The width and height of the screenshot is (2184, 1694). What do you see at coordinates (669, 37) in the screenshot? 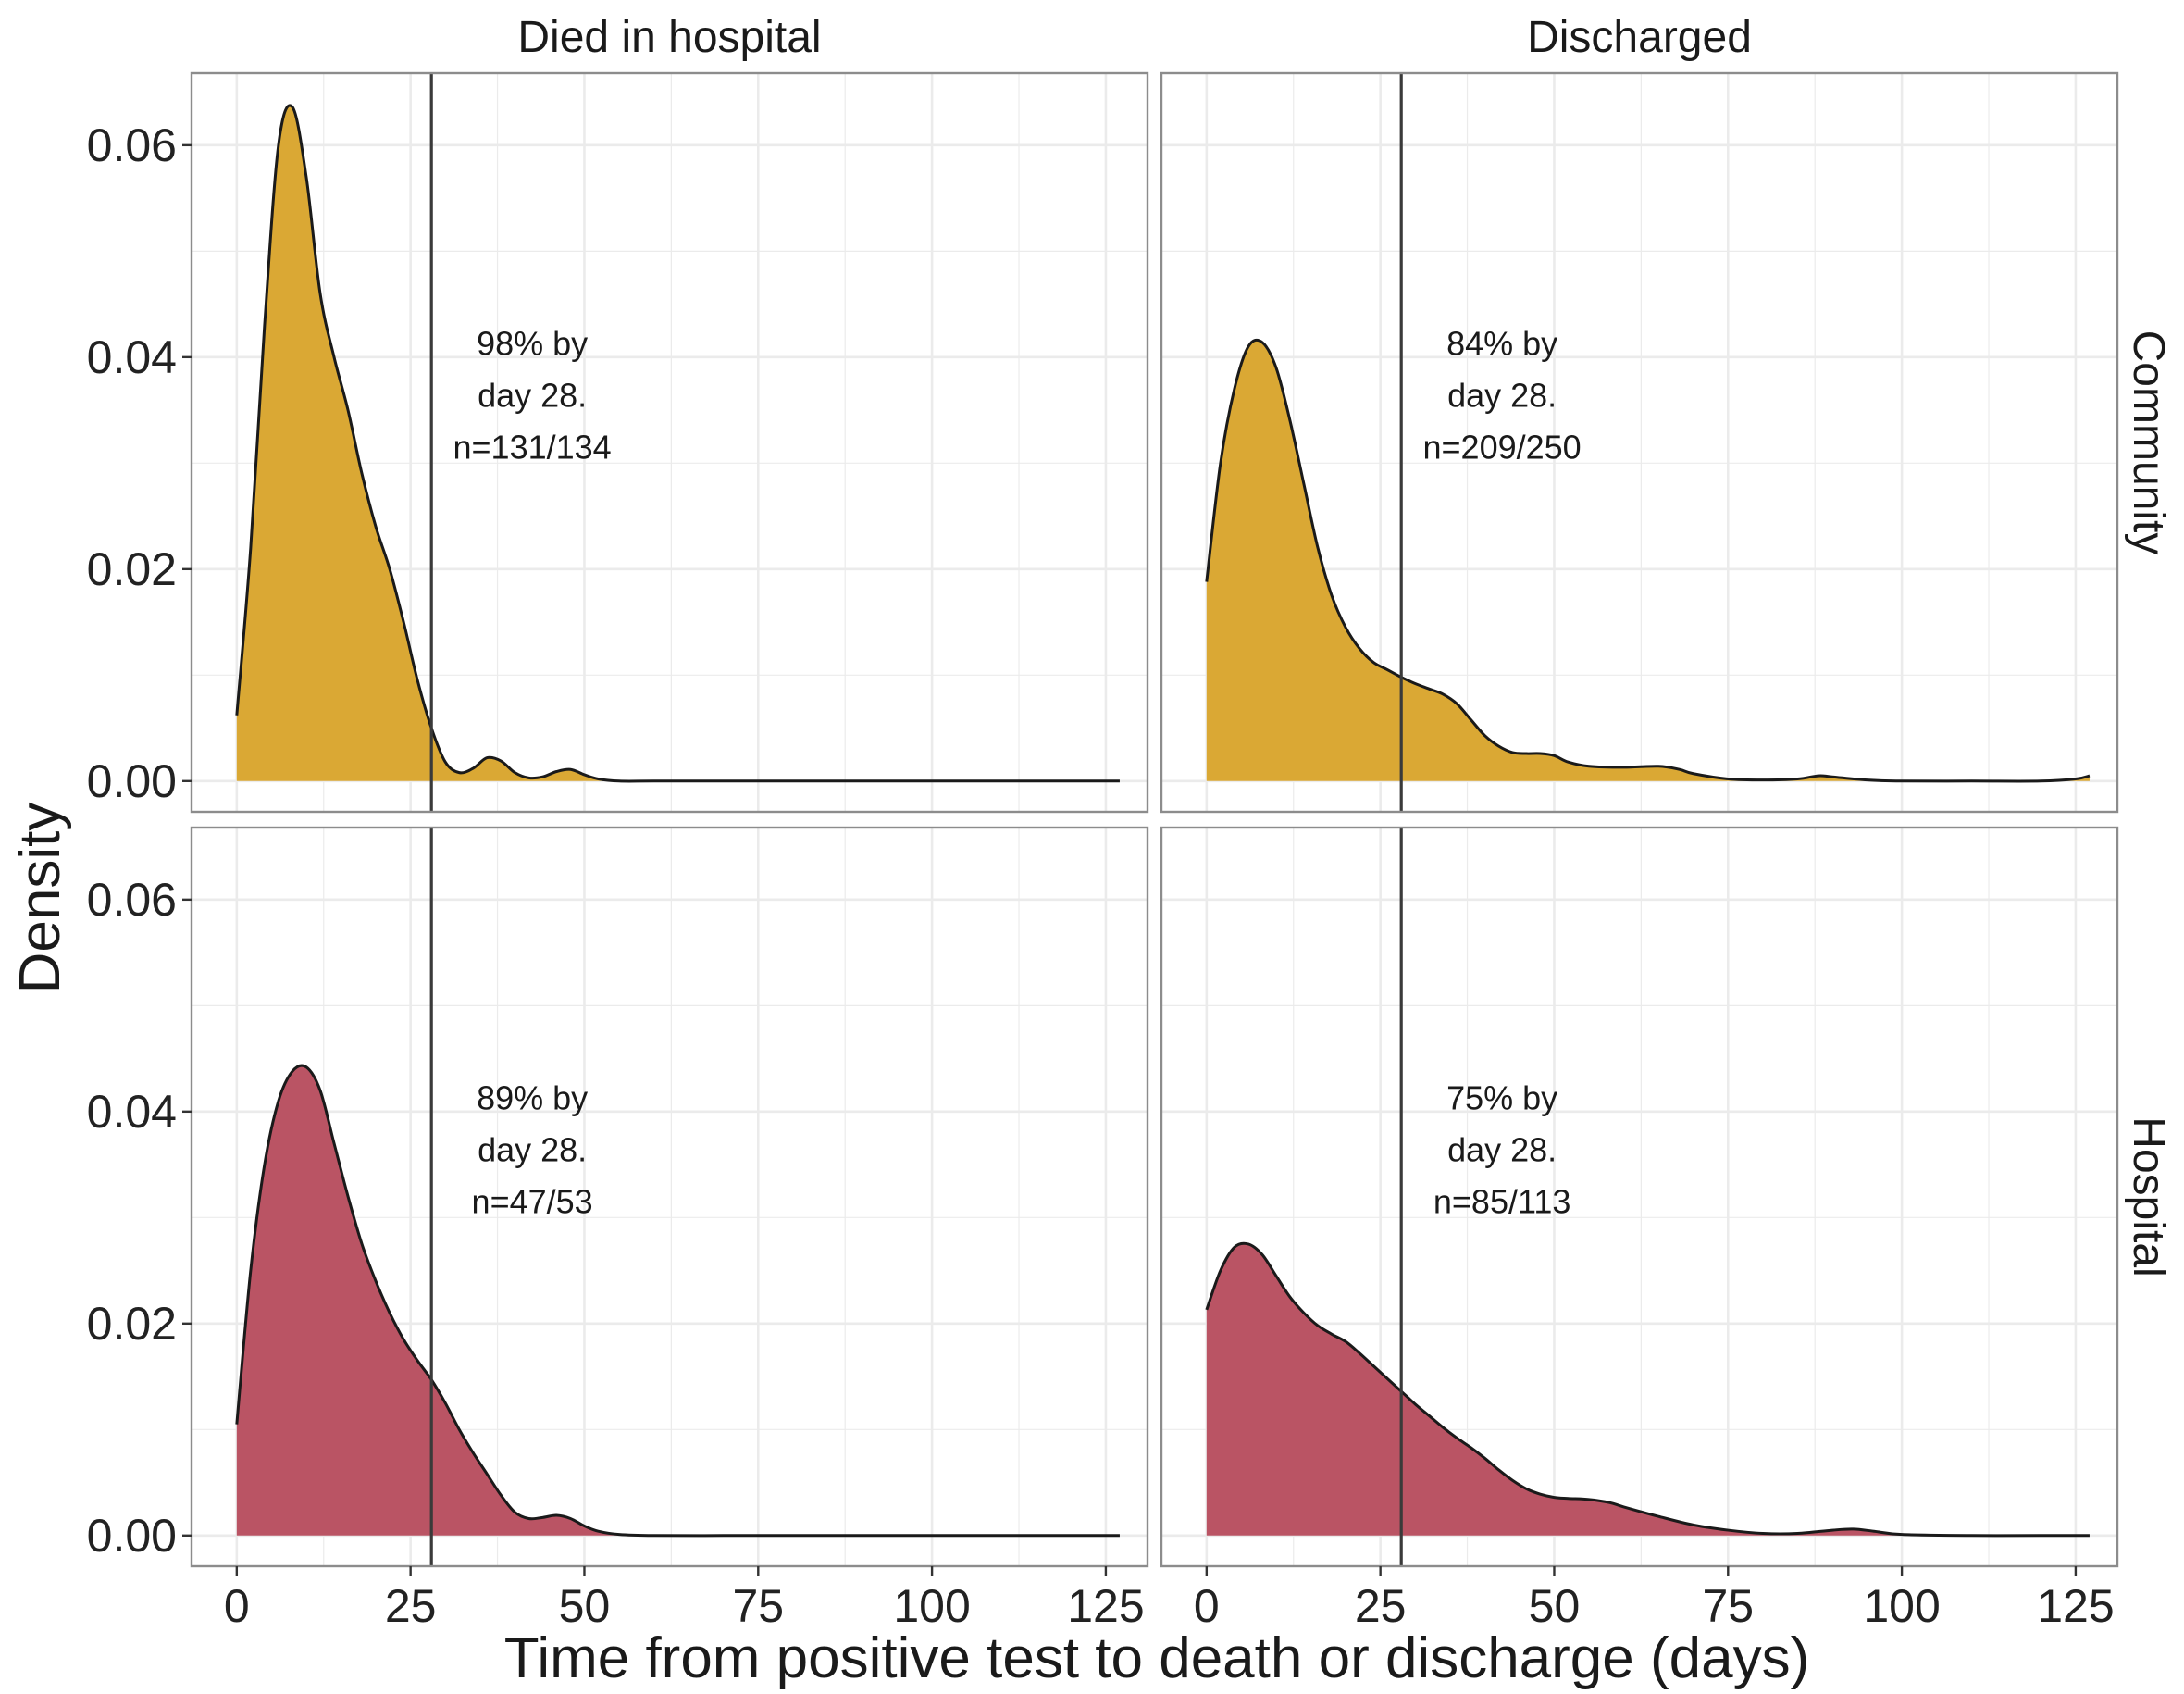
I see `facet-label-died-in-hospital: Died in hospital` at bounding box center [669, 37].